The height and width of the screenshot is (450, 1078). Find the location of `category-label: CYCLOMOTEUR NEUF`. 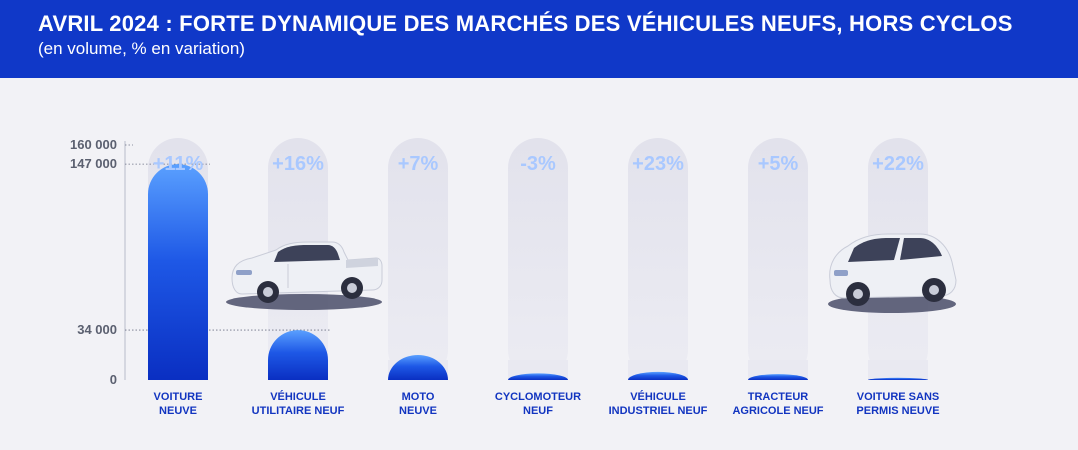

category-label: CYCLOMOTEUR NEUF is located at coordinates (538, 404).